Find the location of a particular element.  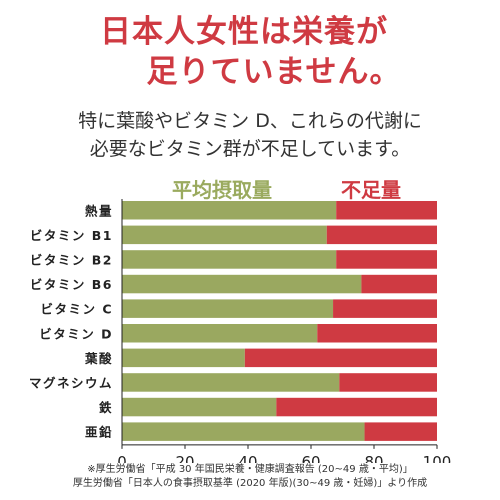

x-tick-label: 100 is located at coordinates (437, 458).